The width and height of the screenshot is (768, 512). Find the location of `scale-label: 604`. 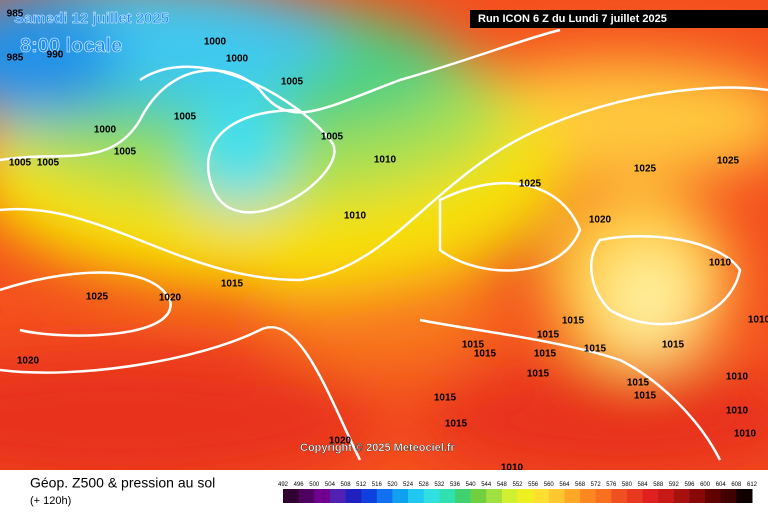

scale-label: 604 is located at coordinates (721, 485).